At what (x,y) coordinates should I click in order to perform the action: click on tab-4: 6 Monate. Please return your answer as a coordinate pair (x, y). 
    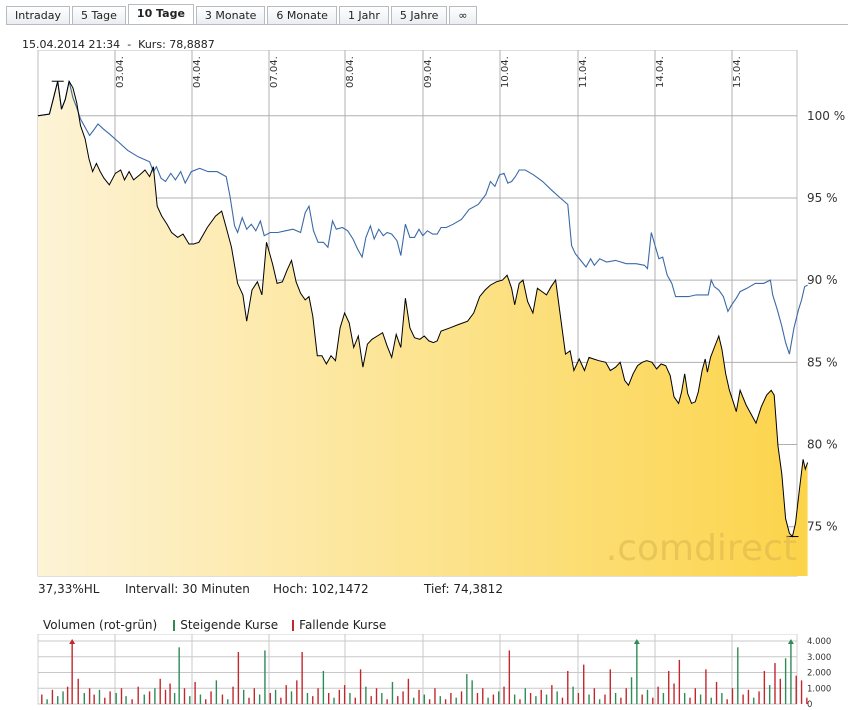
    Looking at the image, I should click on (302, 15).